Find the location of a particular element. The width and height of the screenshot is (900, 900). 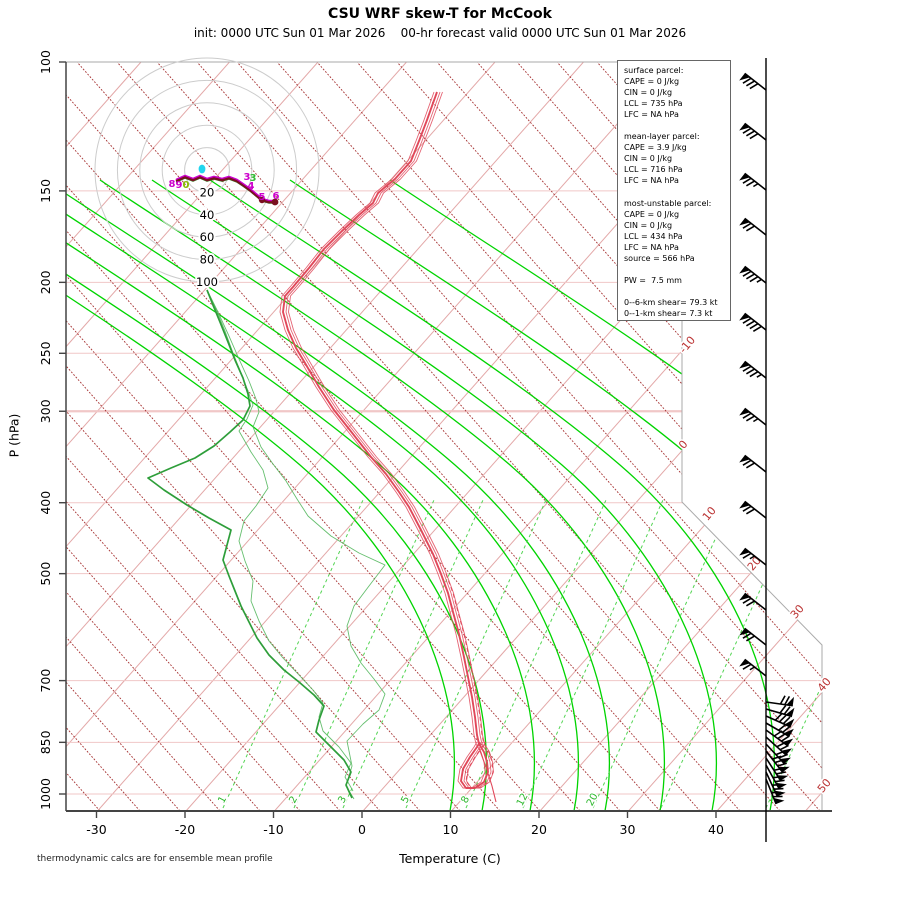

infobox-line: mean-layer parcel: is located at coordinates (662, 137).